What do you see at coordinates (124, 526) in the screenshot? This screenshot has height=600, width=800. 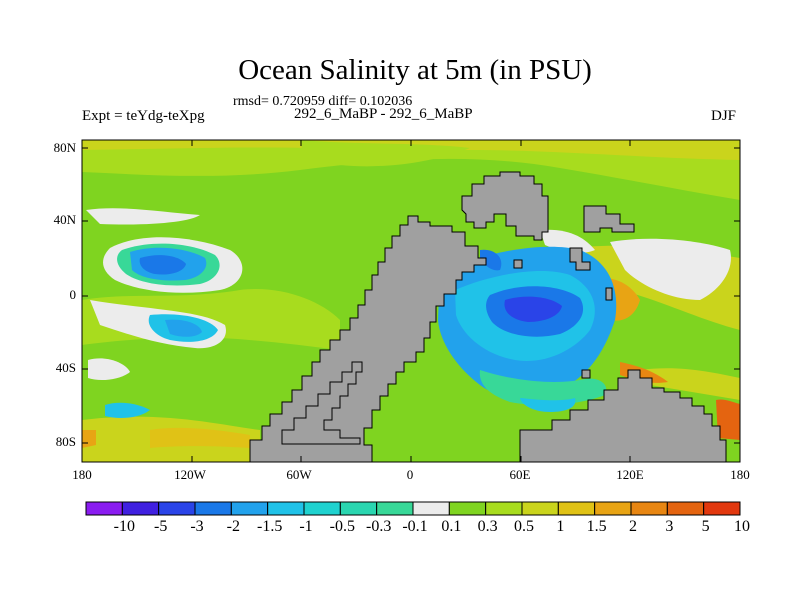 I see `colorbar-label: -10` at bounding box center [124, 526].